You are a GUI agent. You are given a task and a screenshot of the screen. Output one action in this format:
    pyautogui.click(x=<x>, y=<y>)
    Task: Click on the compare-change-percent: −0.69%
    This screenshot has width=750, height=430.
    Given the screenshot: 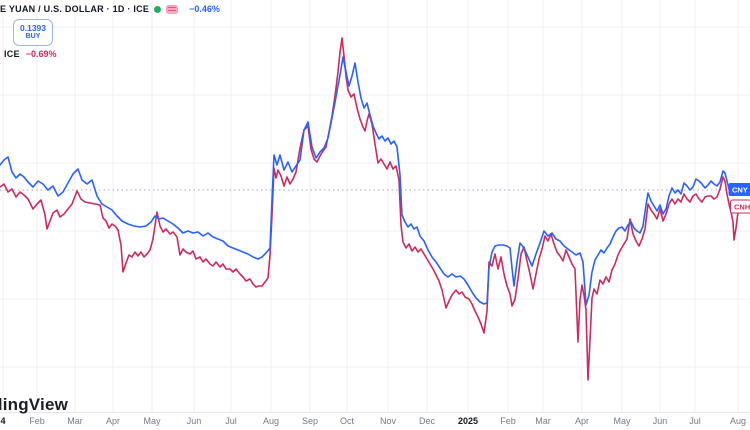 What is the action you would take?
    pyautogui.click(x=41, y=54)
    